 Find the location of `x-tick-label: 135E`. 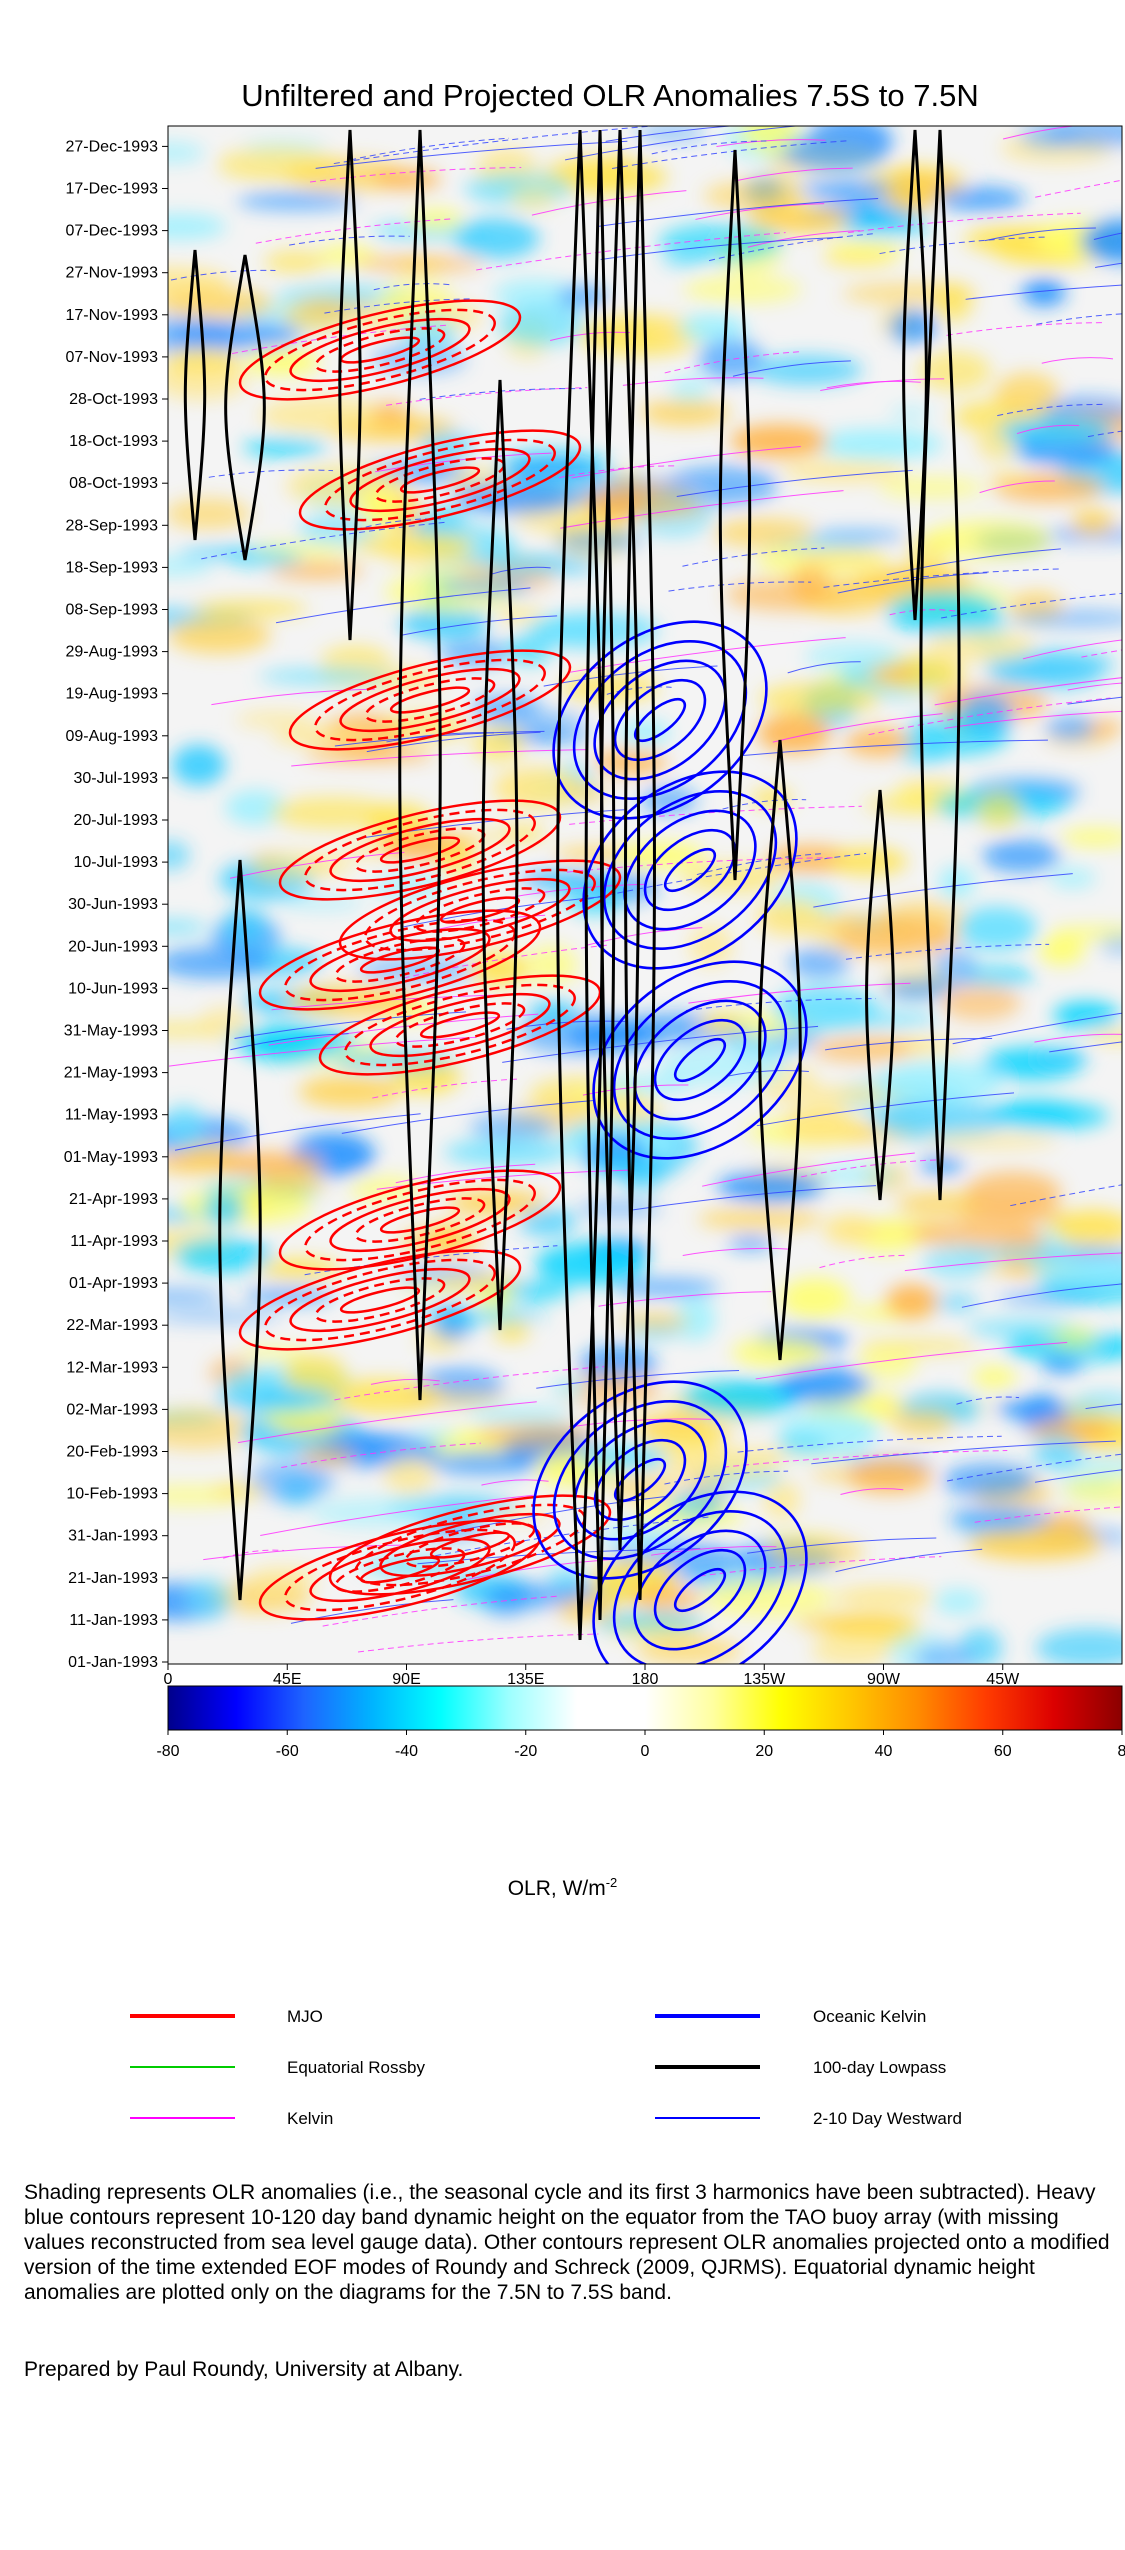

x-tick-label: 135E is located at coordinates (525, 1679).